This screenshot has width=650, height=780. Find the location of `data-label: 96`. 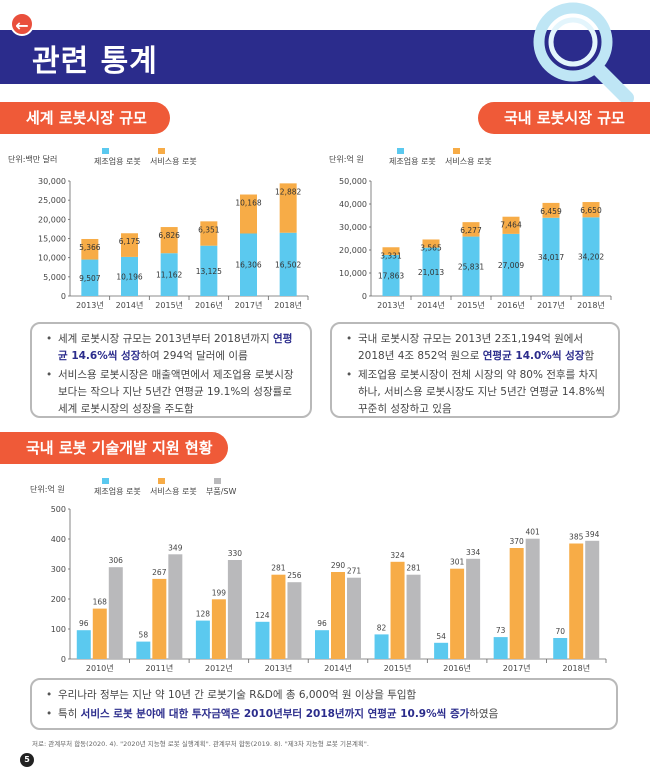

data-label: 96 is located at coordinates (84, 623).